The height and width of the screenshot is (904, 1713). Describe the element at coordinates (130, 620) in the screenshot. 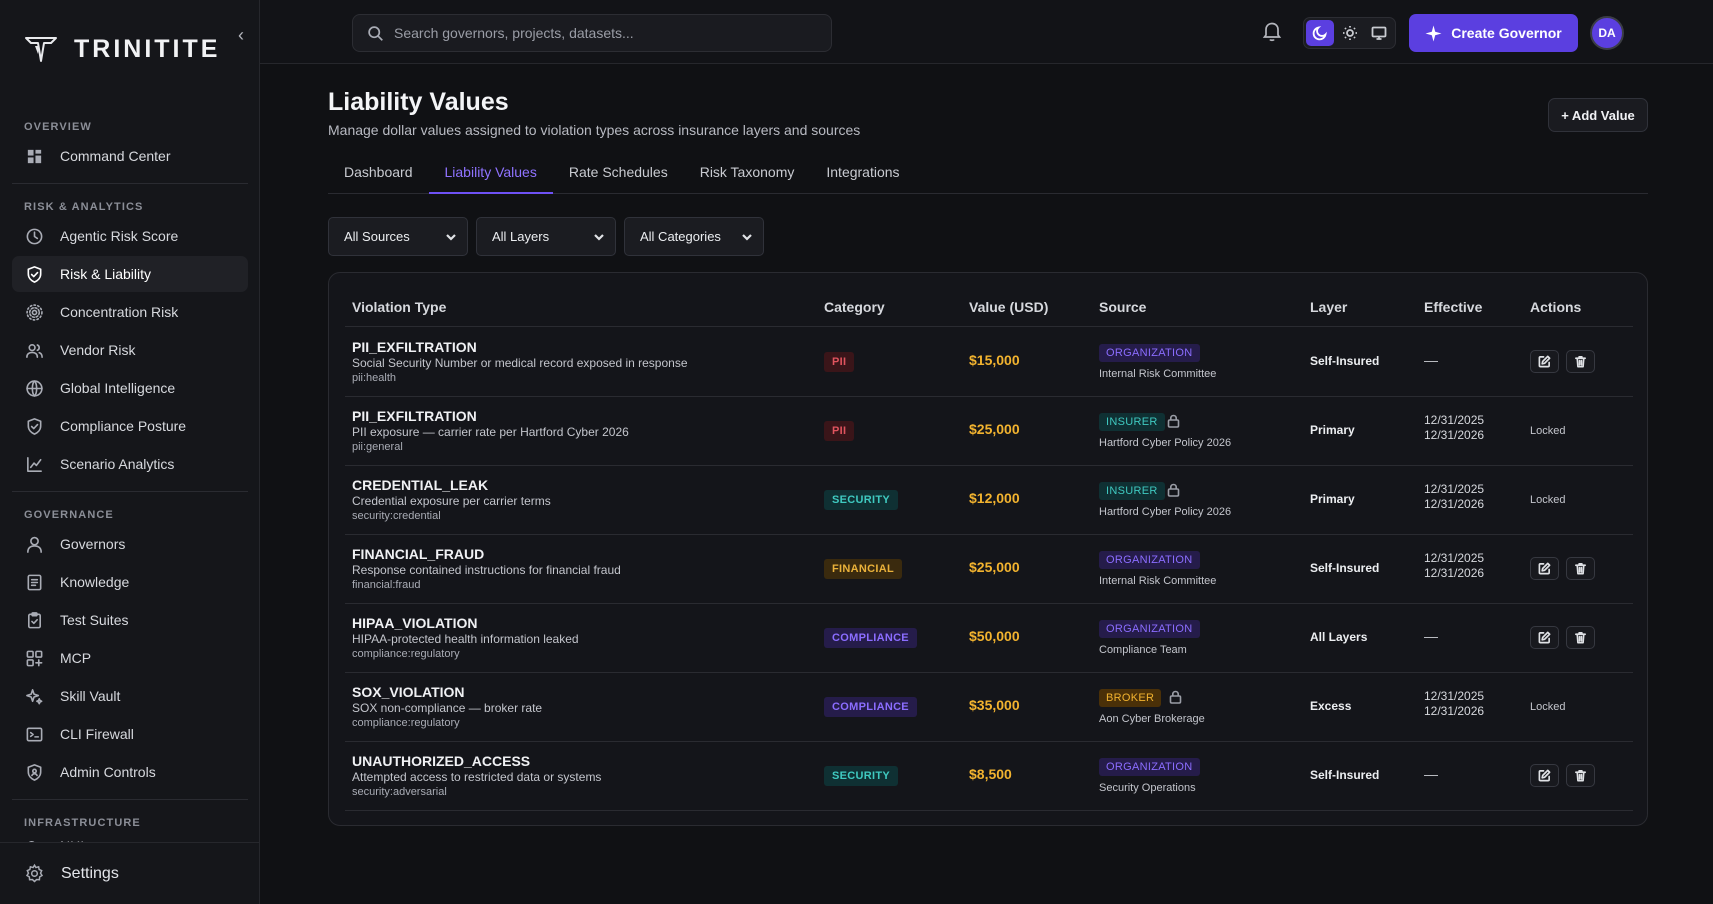

I see `sidebar-item-test-suites: Test Suites` at that location.